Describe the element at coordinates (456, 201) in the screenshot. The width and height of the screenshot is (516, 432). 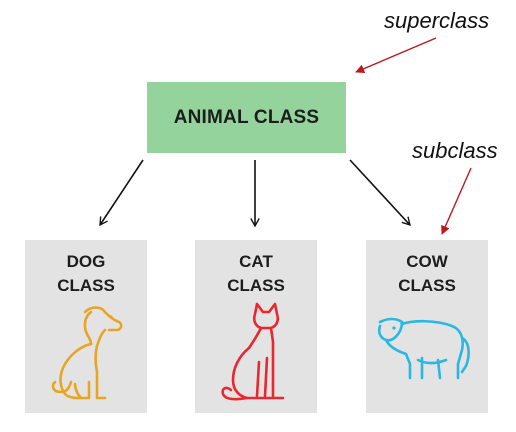
I see `subclass-callout-arrow` at that location.